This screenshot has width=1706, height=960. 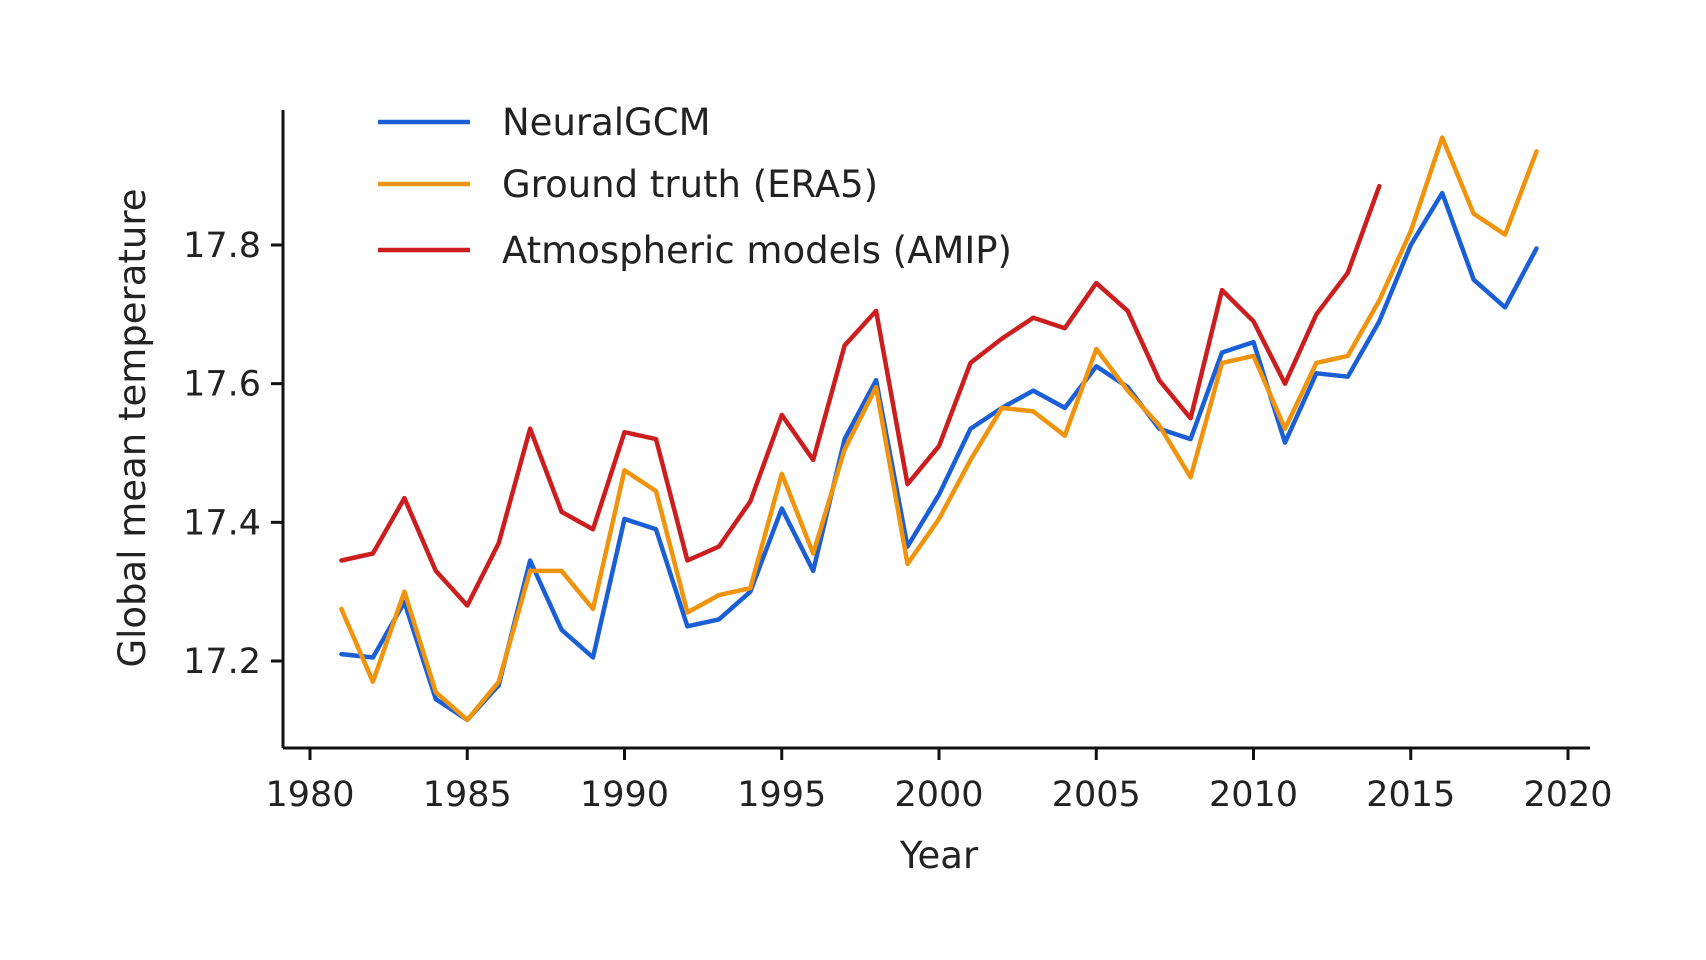 What do you see at coordinates (939, 855) in the screenshot?
I see `x-axis-label: Year` at bounding box center [939, 855].